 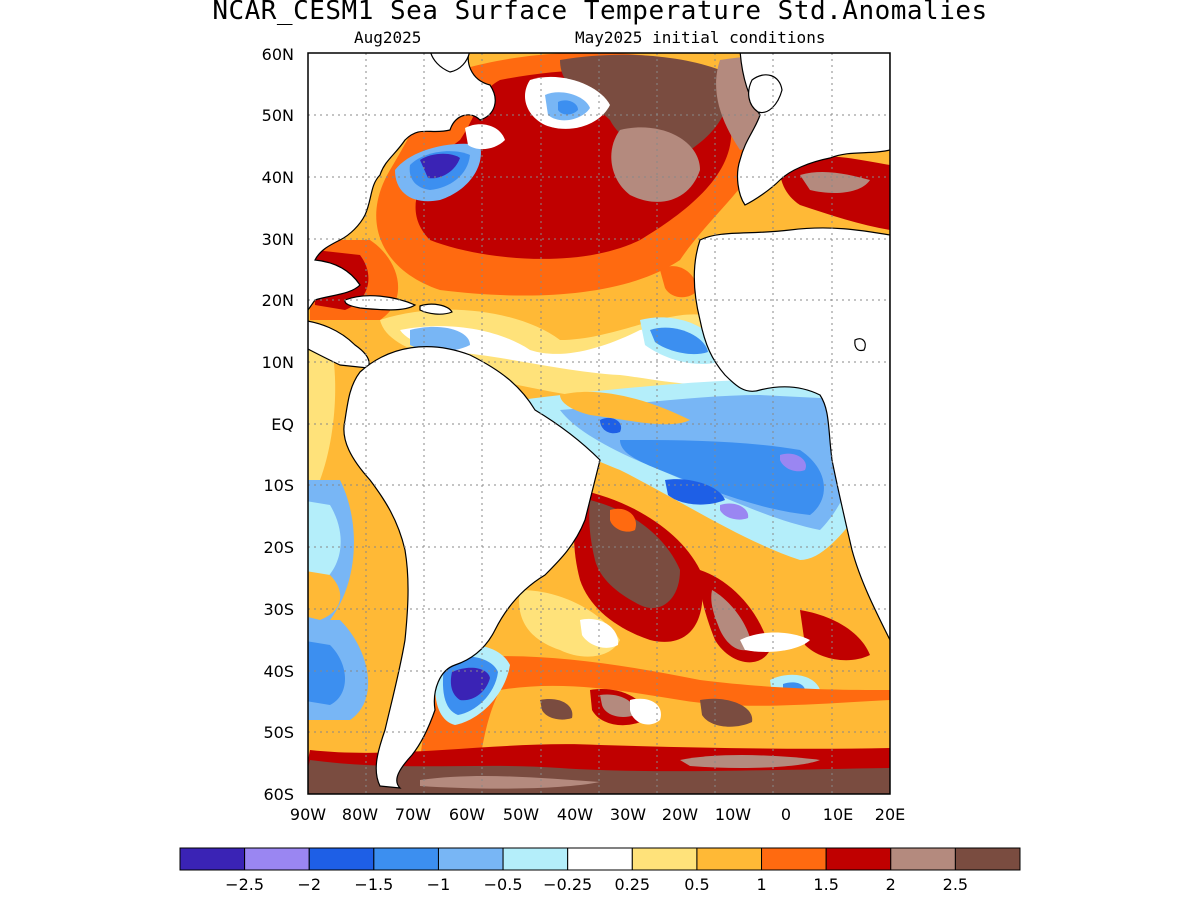 What do you see at coordinates (388, 37) in the screenshot?
I see `forecast-month: Aug2025` at bounding box center [388, 37].